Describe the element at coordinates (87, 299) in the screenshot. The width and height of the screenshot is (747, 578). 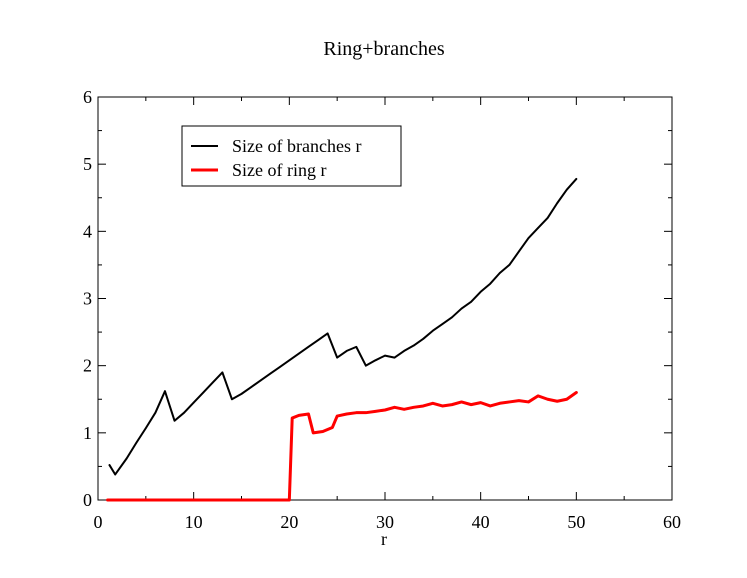
I see `y-tick-label: 3` at that location.